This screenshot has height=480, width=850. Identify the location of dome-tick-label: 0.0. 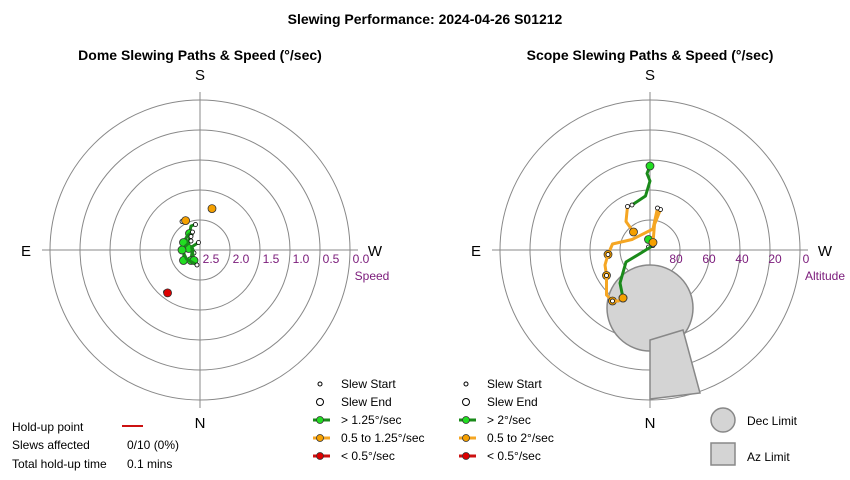
(361, 259).